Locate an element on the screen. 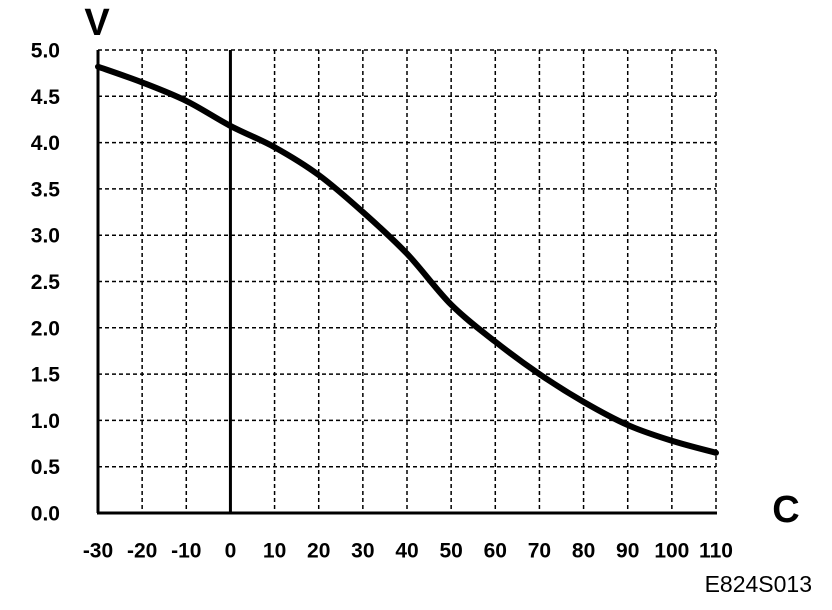 The image size is (832, 610). y-tick-label: 2.0 is located at coordinates (45, 328).